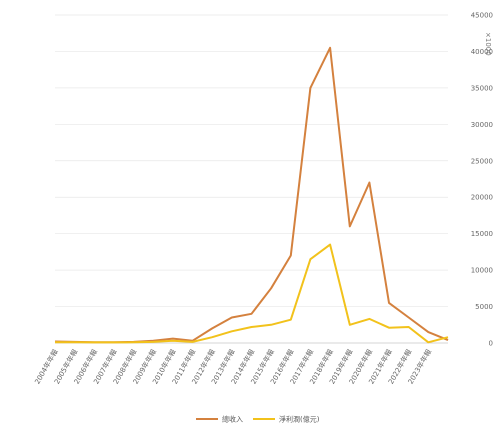 The width and height of the screenshot is (500, 440). Describe the element at coordinates (482, 88) in the screenshot. I see `y-tick-label: 35000` at that location.